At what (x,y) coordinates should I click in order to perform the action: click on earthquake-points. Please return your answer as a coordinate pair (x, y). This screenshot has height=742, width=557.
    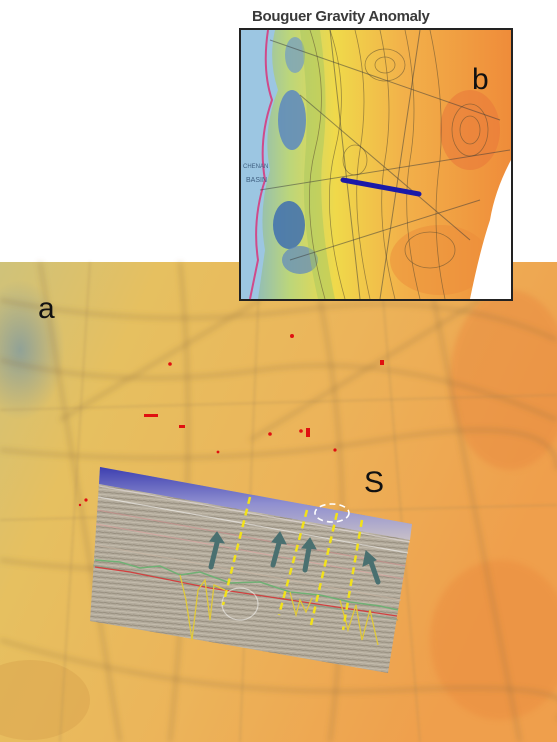
    Looking at the image, I should click on (231, 420).